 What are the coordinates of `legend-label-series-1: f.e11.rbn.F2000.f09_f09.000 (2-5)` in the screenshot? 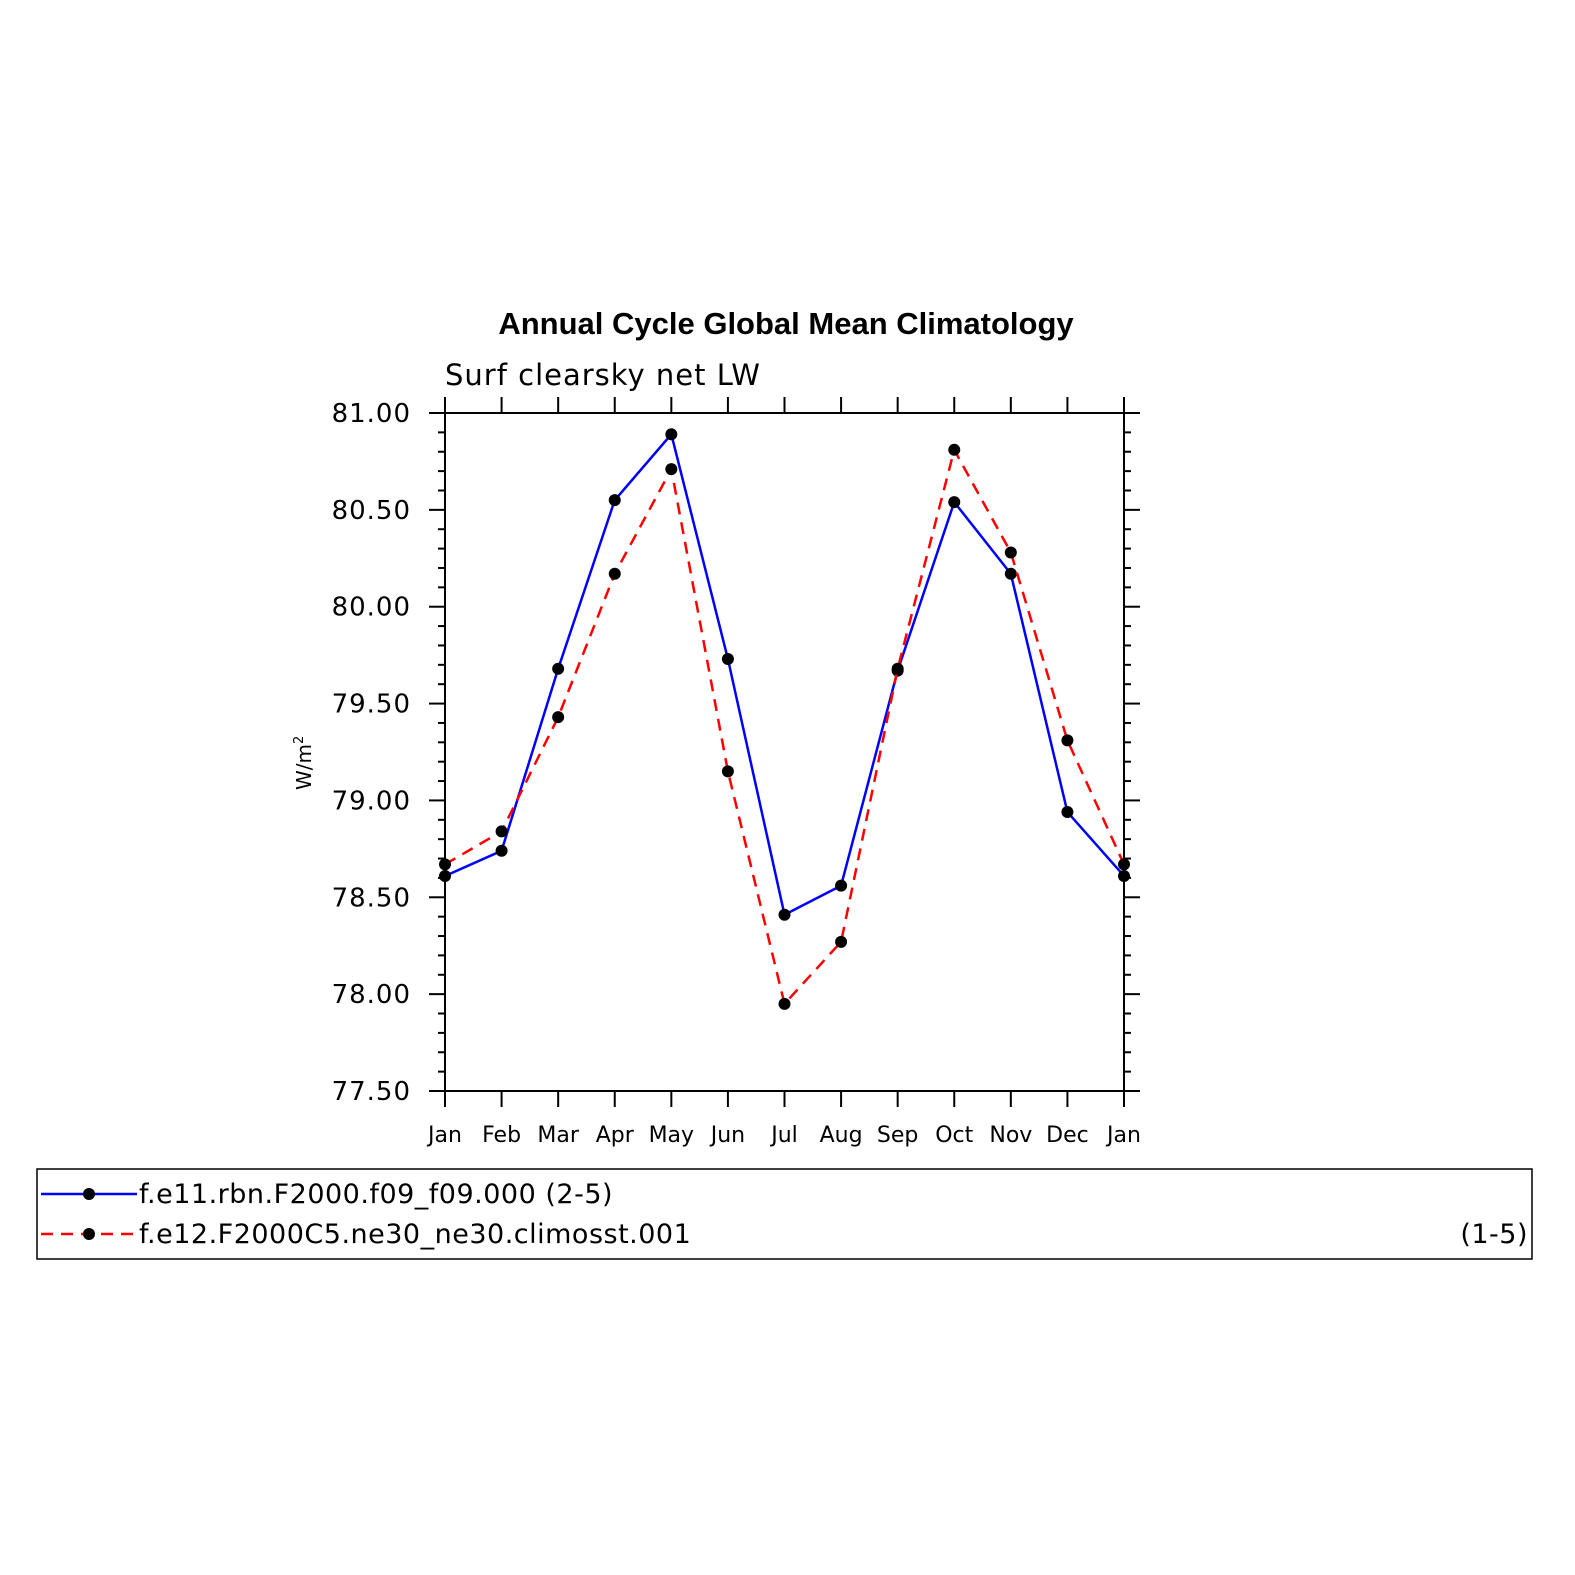 It's located at (376, 1194).